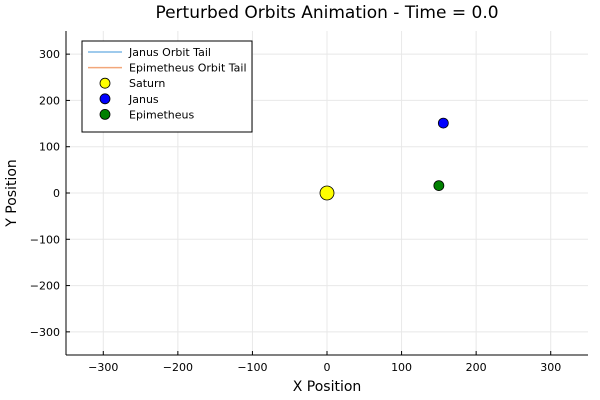 This screenshot has width=600, height=400. I want to click on x-tick-label: −300, so click(103, 367).